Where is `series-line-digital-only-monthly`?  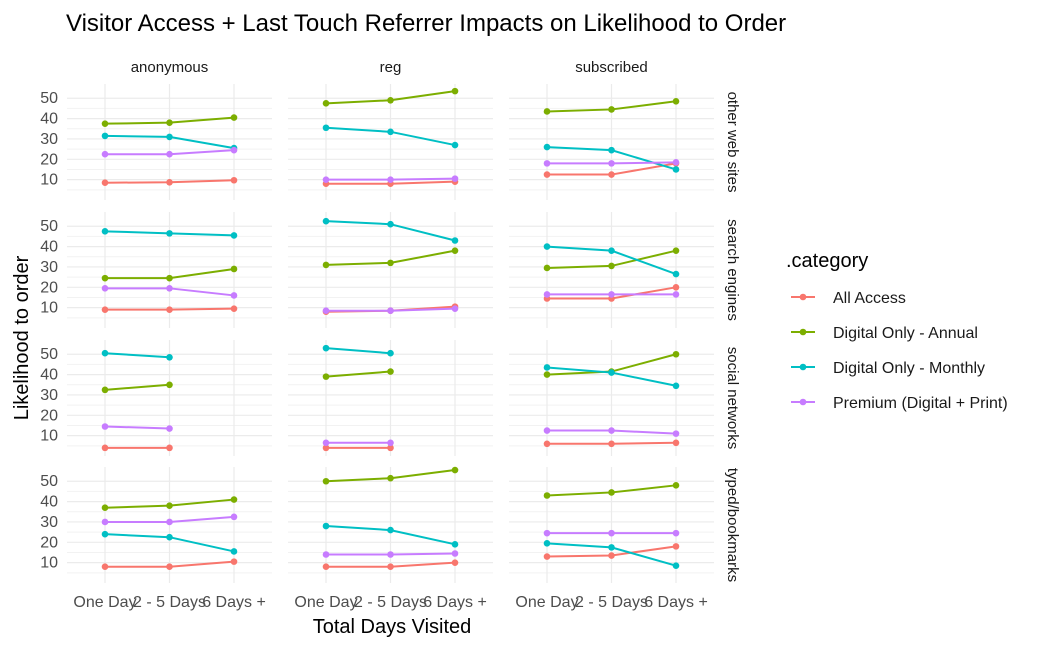 series-line-digital-only-monthly is located at coordinates (137, 355).